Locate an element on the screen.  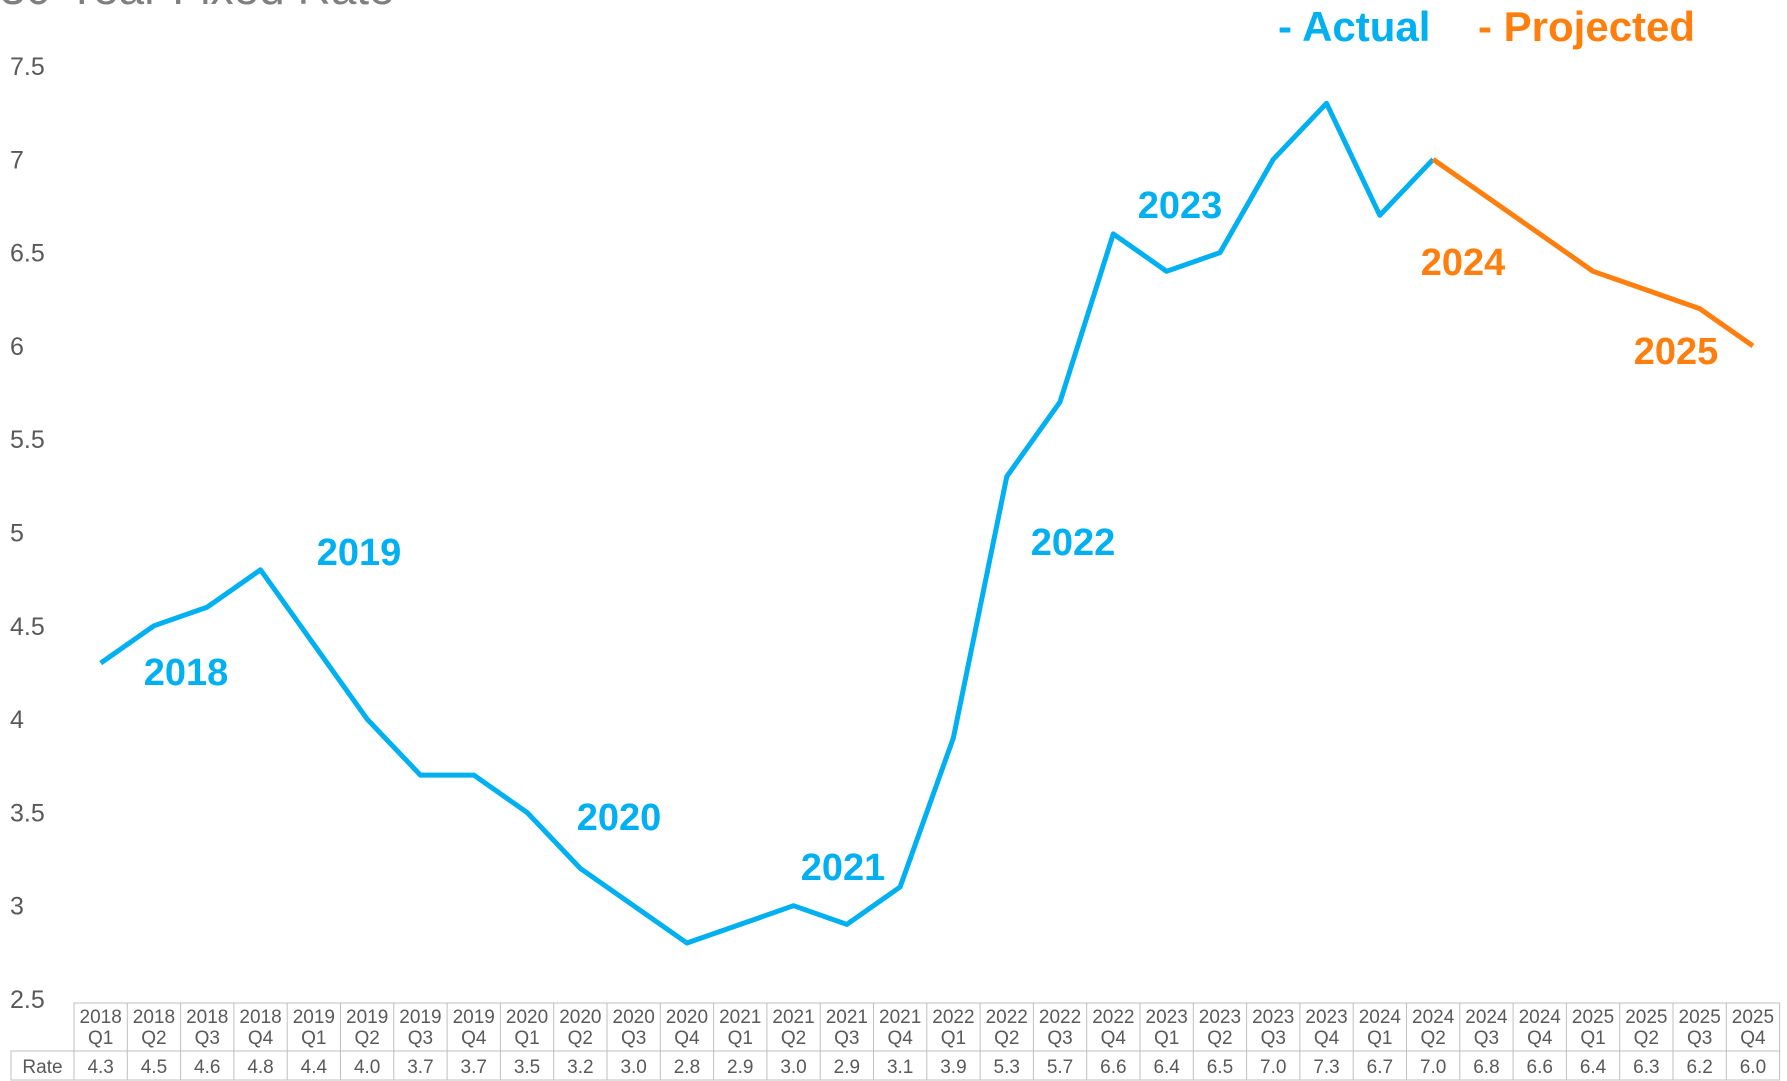
year-annotation: 2025 is located at coordinates (1676, 352).